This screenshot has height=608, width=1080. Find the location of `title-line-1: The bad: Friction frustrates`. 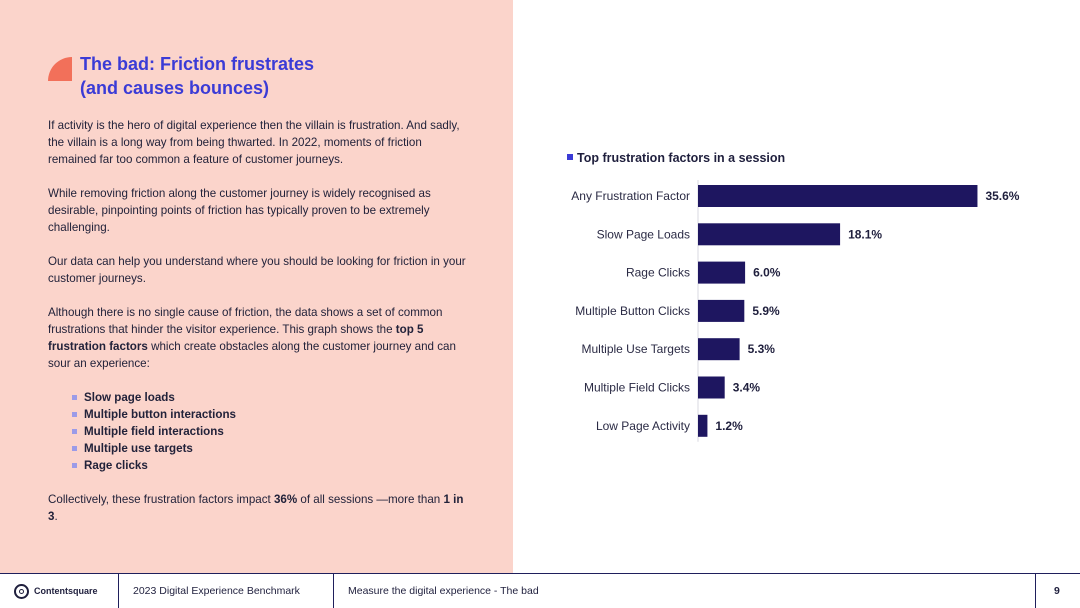

title-line-1: The bad: Friction frustrates is located at coordinates (197, 64).